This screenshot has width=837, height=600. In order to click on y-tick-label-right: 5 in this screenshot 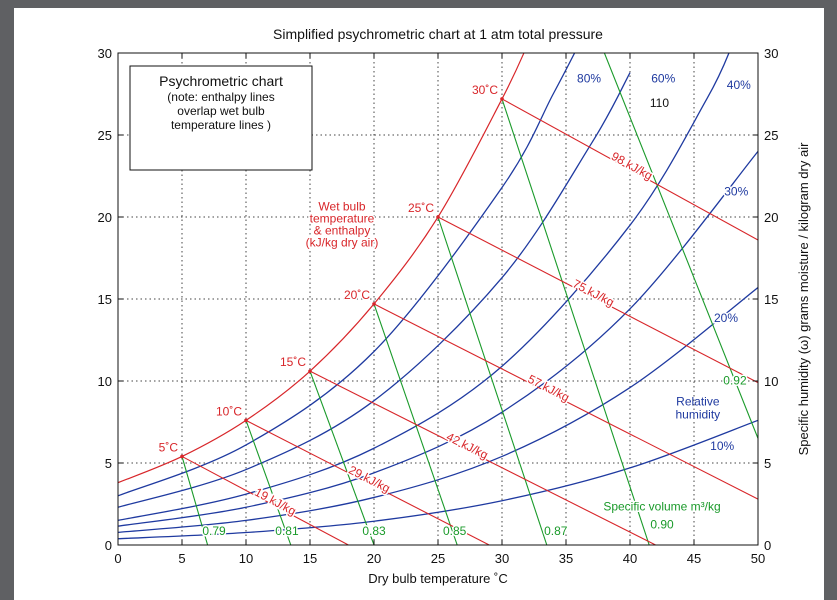, I will do `click(767, 463)`.